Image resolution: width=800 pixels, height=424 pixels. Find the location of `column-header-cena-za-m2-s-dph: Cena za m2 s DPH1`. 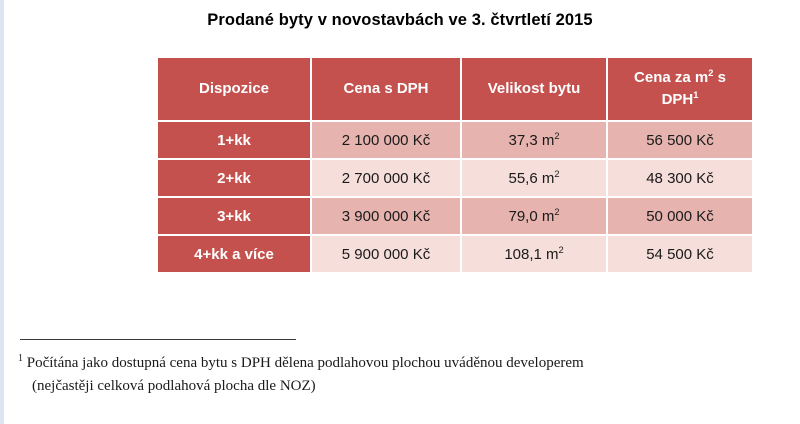

column-header-cena-za-m2-s-dph: Cena za m2 s DPH1 is located at coordinates (680, 89).